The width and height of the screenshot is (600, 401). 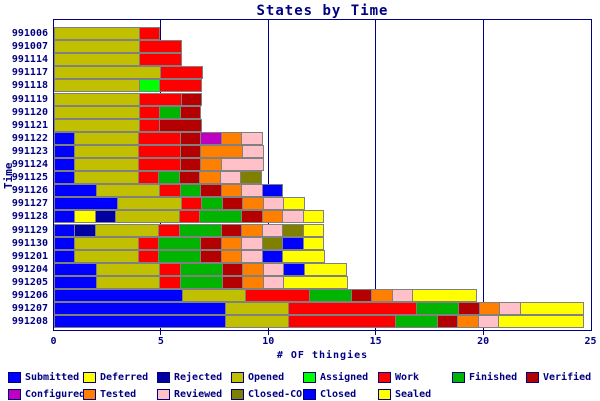 I want to click on legend-swatch-assigned, so click(x=309, y=377).